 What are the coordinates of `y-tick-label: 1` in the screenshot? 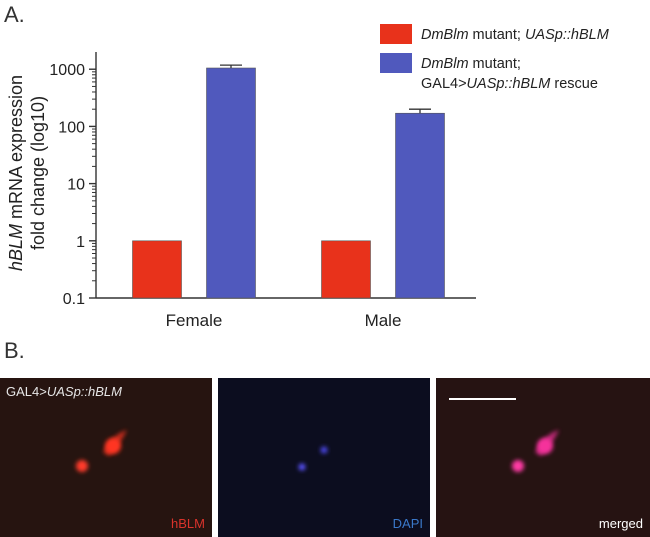 It's located at (80, 242).